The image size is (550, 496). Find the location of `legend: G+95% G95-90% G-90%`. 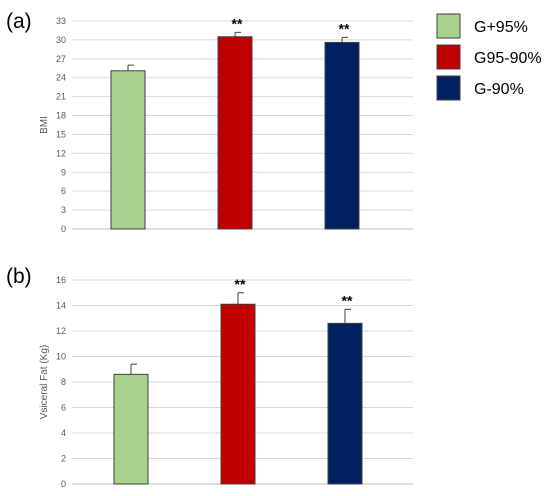

legend: G+95% G95-90% G-90% is located at coordinates (489, 57).